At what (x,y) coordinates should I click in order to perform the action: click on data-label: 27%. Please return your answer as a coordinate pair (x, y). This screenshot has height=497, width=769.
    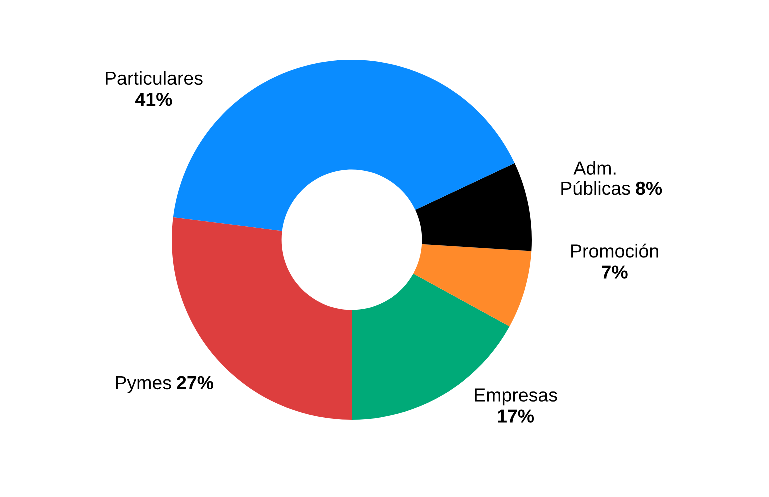
    Looking at the image, I should click on (195, 383).